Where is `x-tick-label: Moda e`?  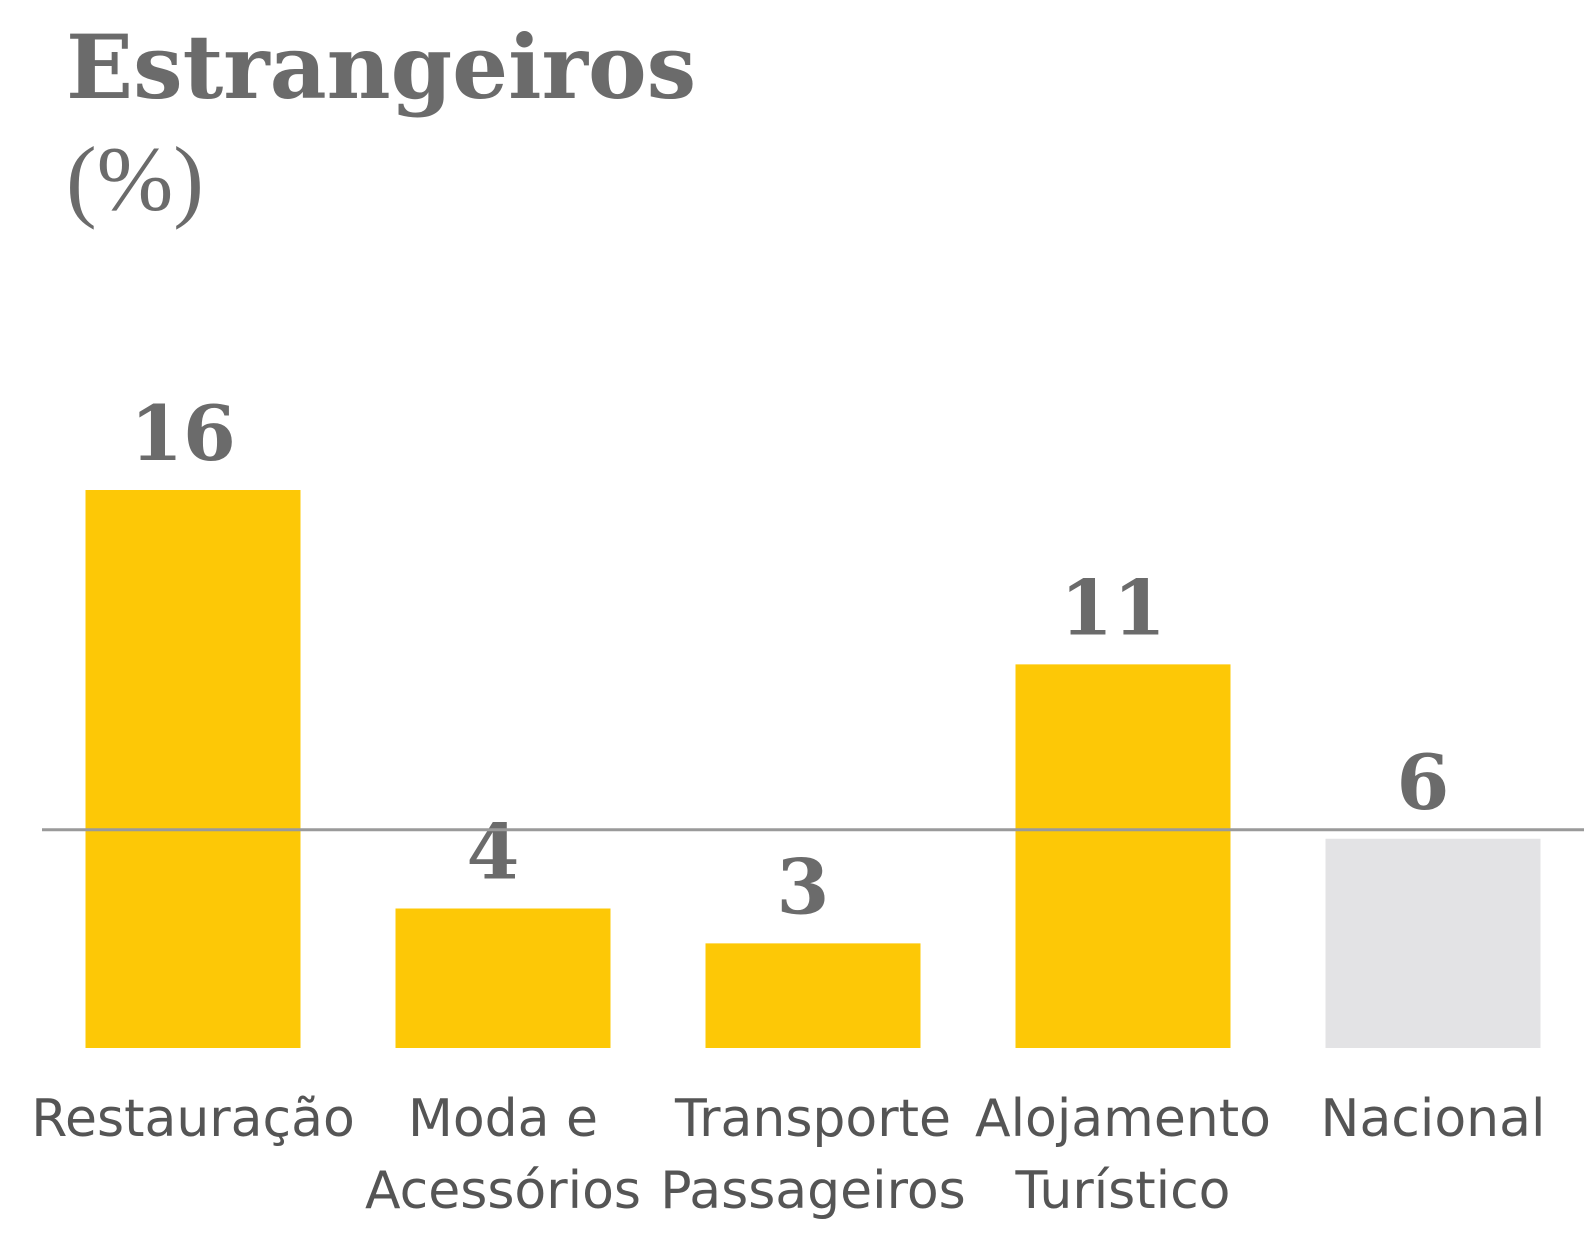
x-tick-label: Moda e is located at coordinates (503, 1119).